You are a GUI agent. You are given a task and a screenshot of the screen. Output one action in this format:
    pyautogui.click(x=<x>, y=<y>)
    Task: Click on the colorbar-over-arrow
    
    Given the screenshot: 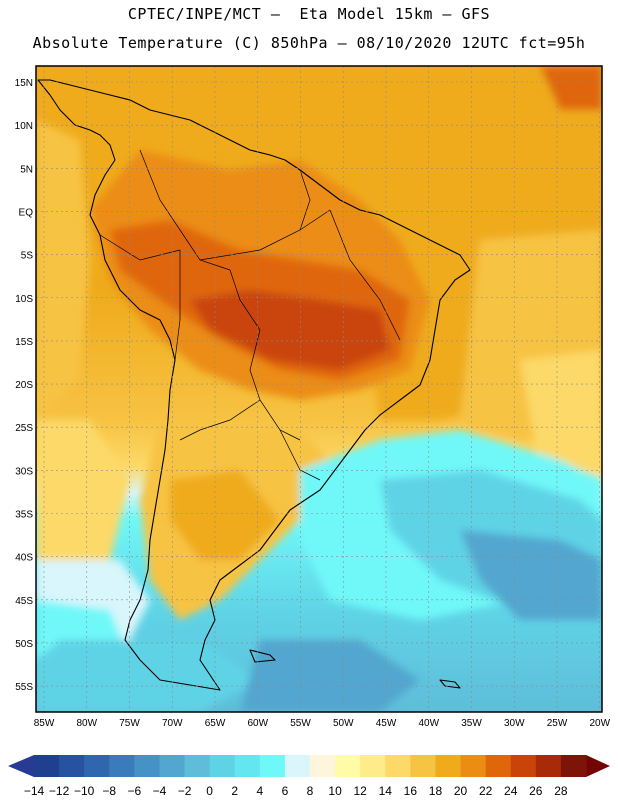 What is the action you would take?
    pyautogui.click(x=598, y=766)
    